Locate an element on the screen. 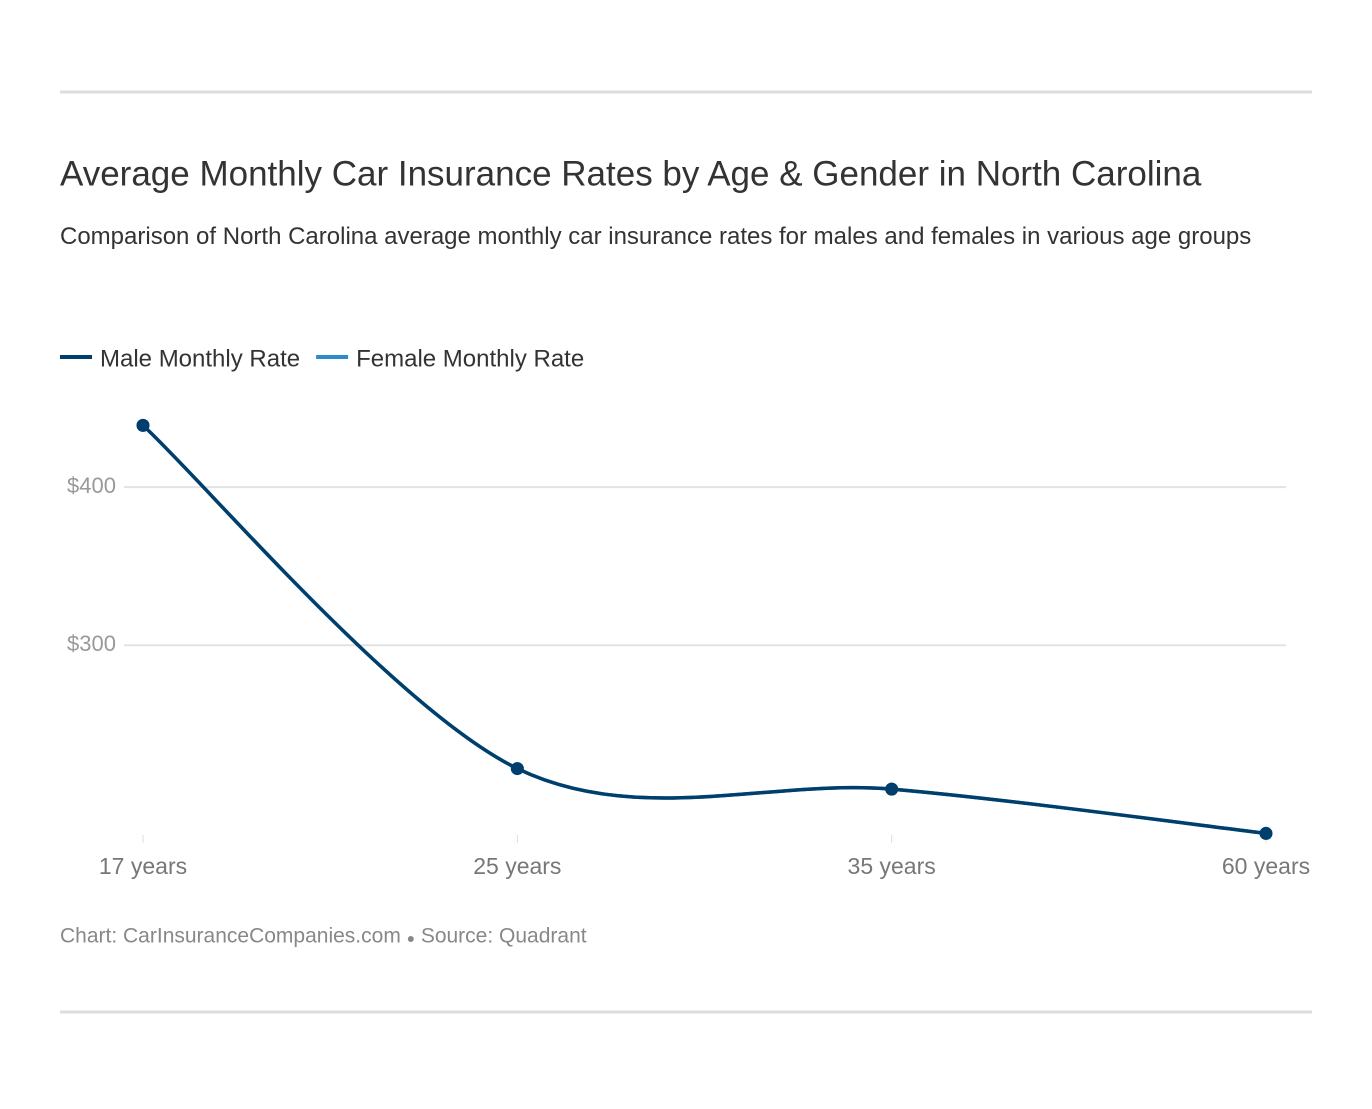  y-tick-label: $300 is located at coordinates (91, 643).